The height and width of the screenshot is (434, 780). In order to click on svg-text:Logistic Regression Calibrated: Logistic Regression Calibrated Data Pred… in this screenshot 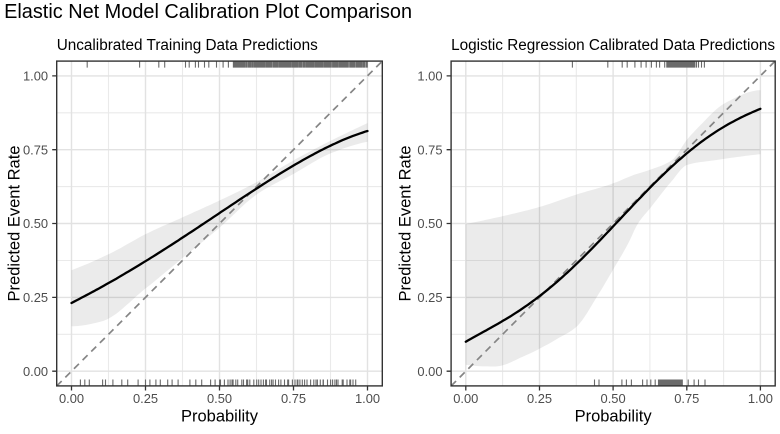, I will do `click(613, 45)`.